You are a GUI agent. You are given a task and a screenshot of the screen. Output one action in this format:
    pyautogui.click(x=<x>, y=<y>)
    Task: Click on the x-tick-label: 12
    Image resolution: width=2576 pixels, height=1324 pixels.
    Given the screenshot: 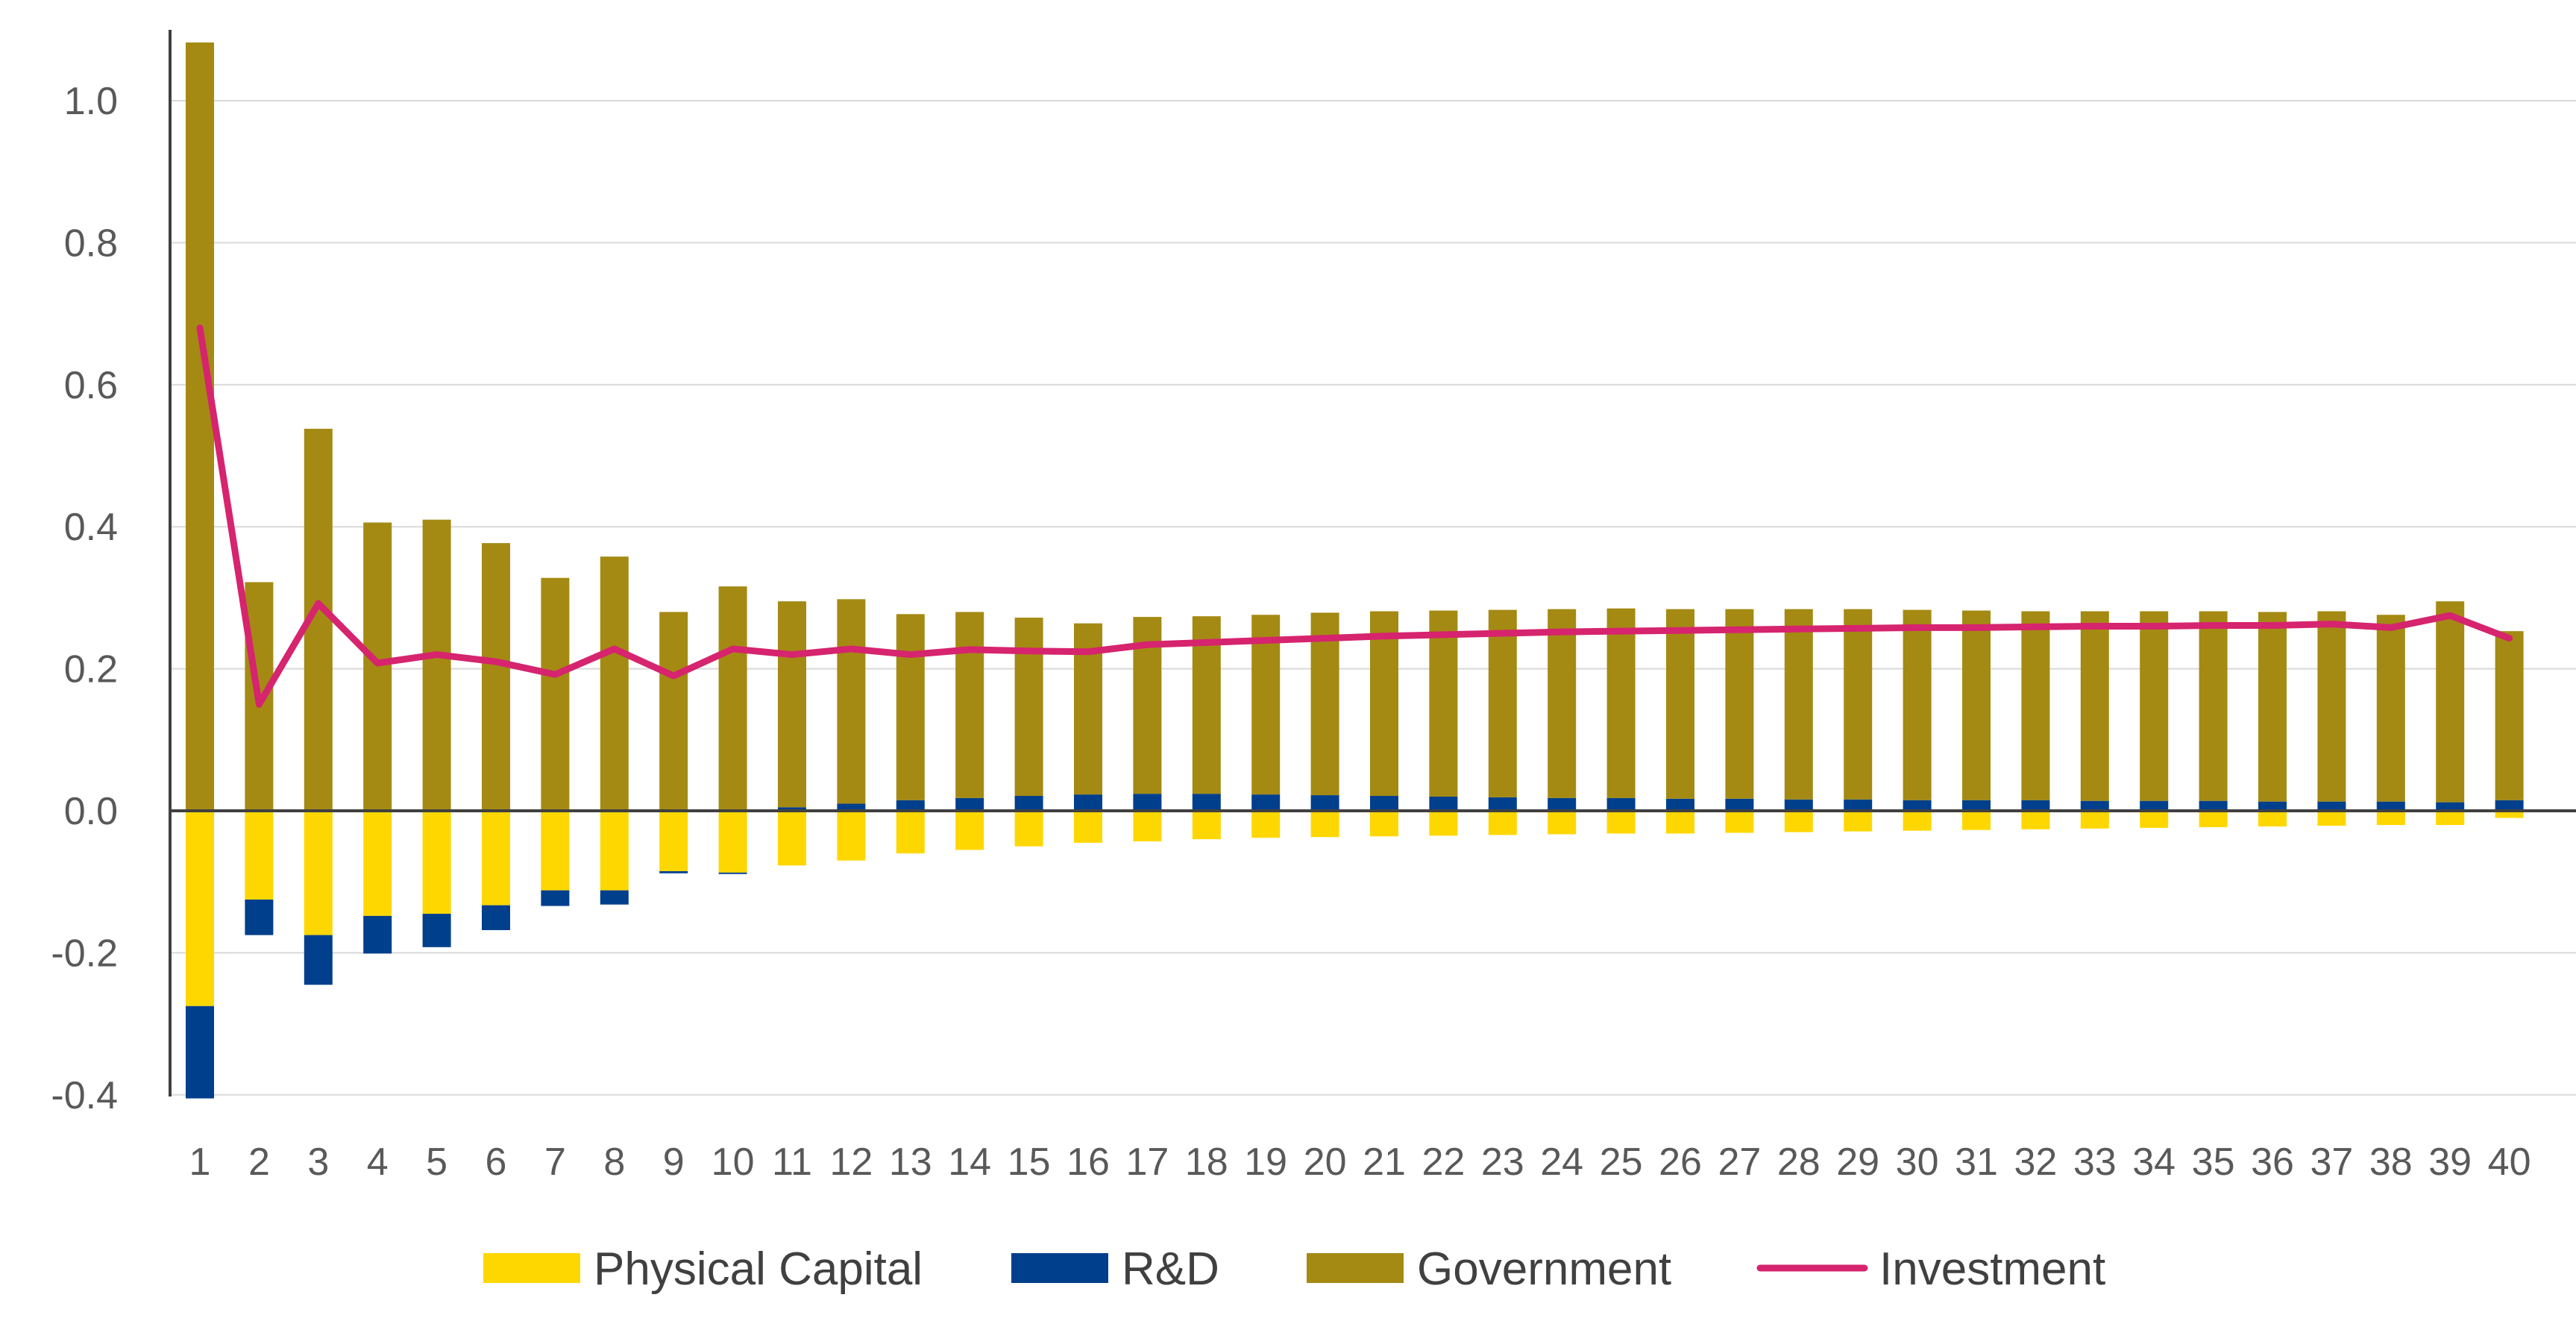 What is the action you would take?
    pyautogui.click(x=851, y=1162)
    